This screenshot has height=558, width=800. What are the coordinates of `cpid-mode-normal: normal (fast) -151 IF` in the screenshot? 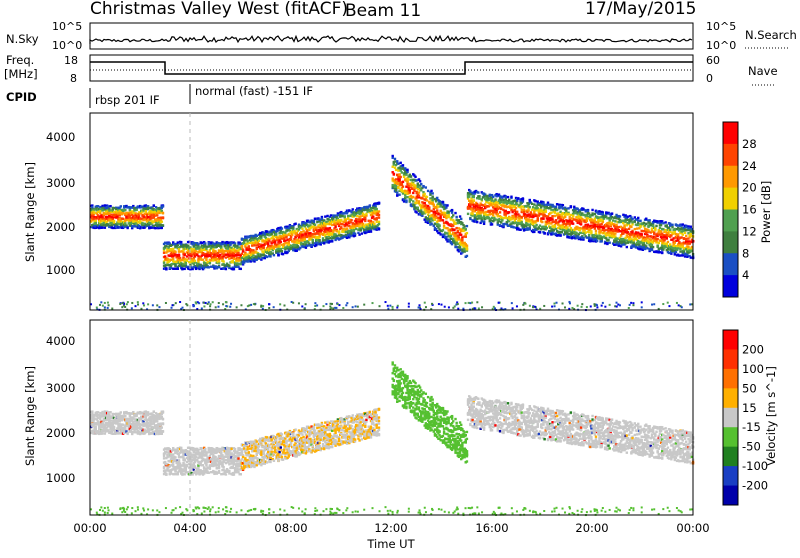 It's located at (254, 91).